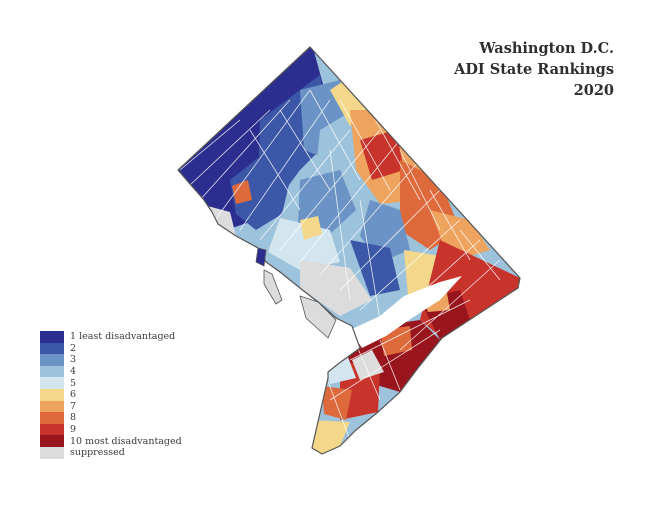  Describe the element at coordinates (73, 418) in the screenshot. I see `legend-label: 8` at that location.